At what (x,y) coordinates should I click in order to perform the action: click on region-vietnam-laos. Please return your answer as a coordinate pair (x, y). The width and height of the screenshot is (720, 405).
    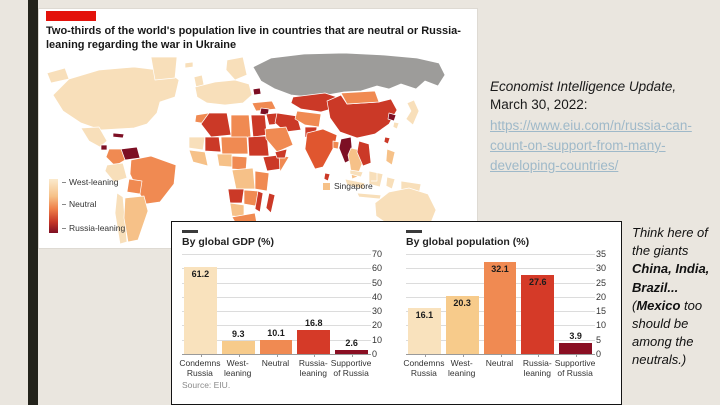
    Looking at the image, I should click on (364, 153).